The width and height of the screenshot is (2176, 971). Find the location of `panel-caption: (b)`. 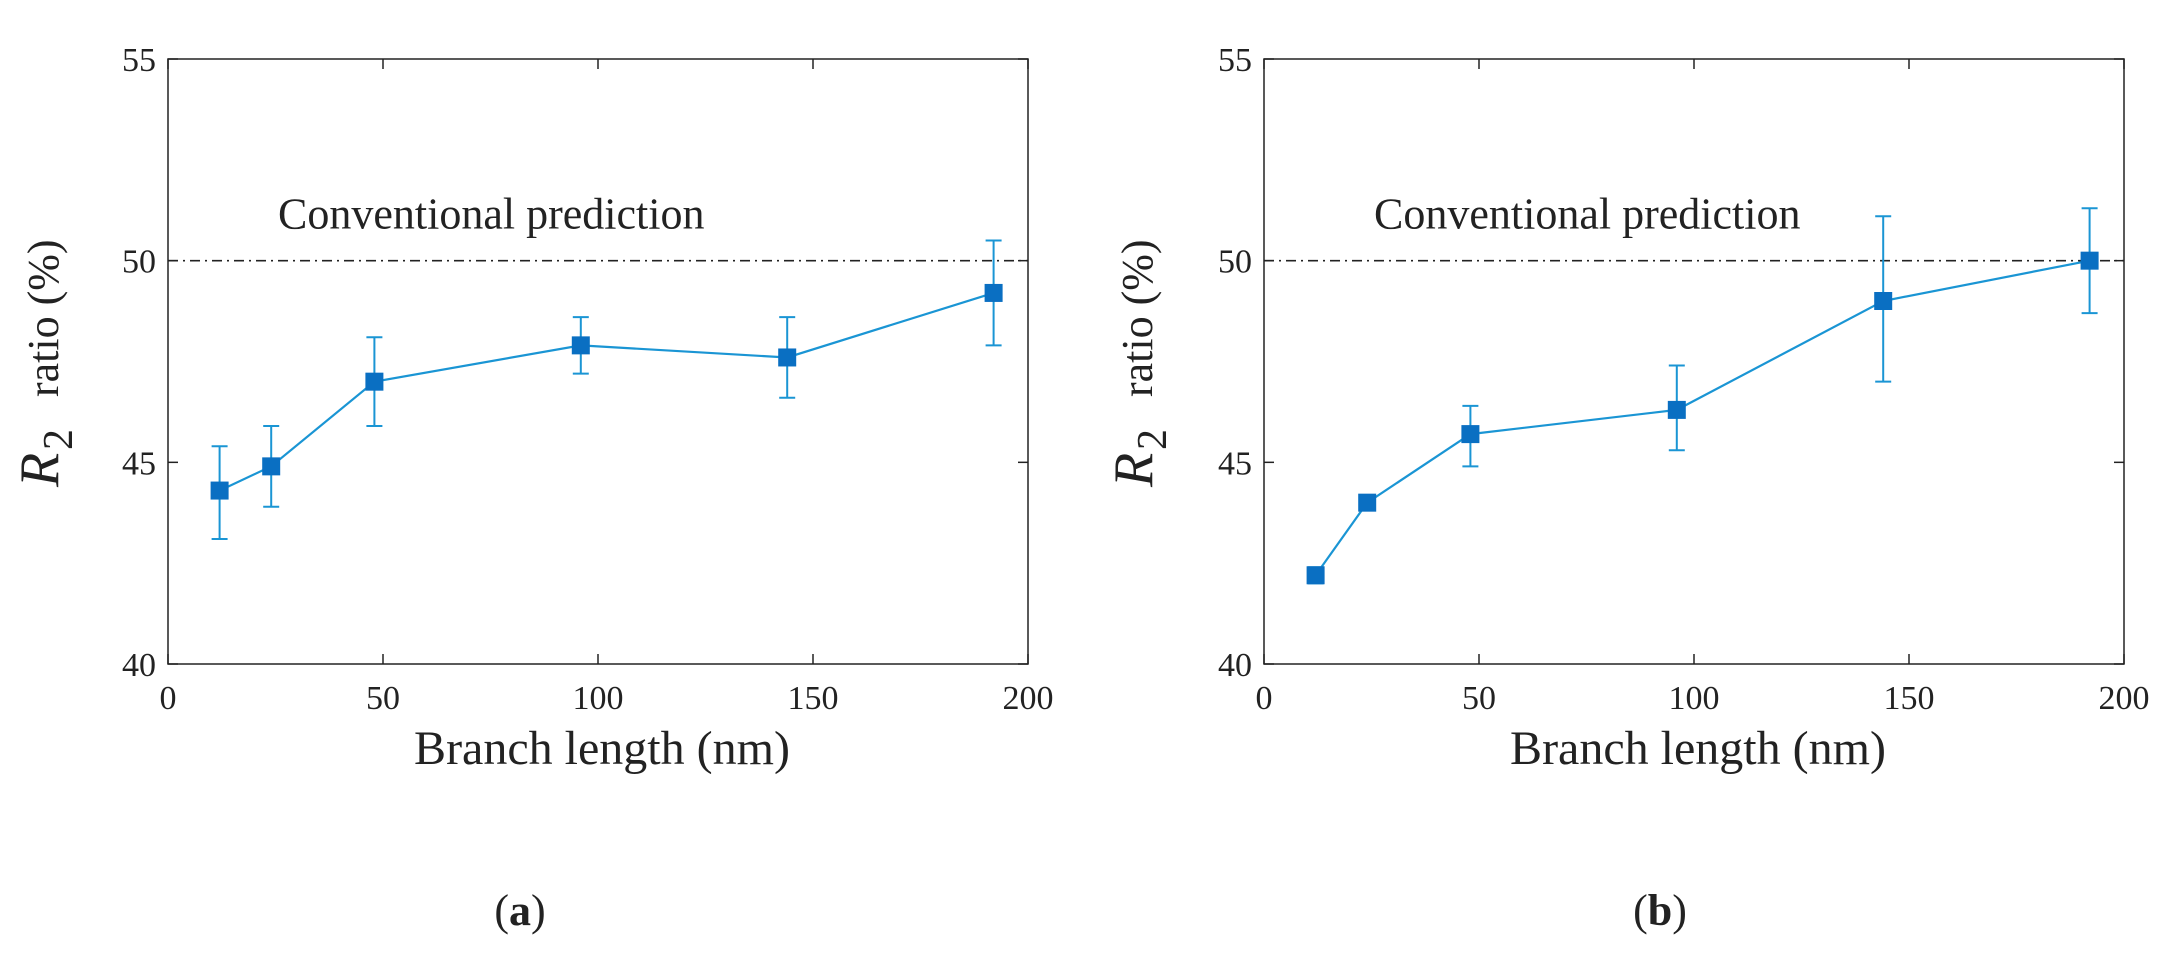

panel-caption: (b) is located at coordinates (1660, 910).